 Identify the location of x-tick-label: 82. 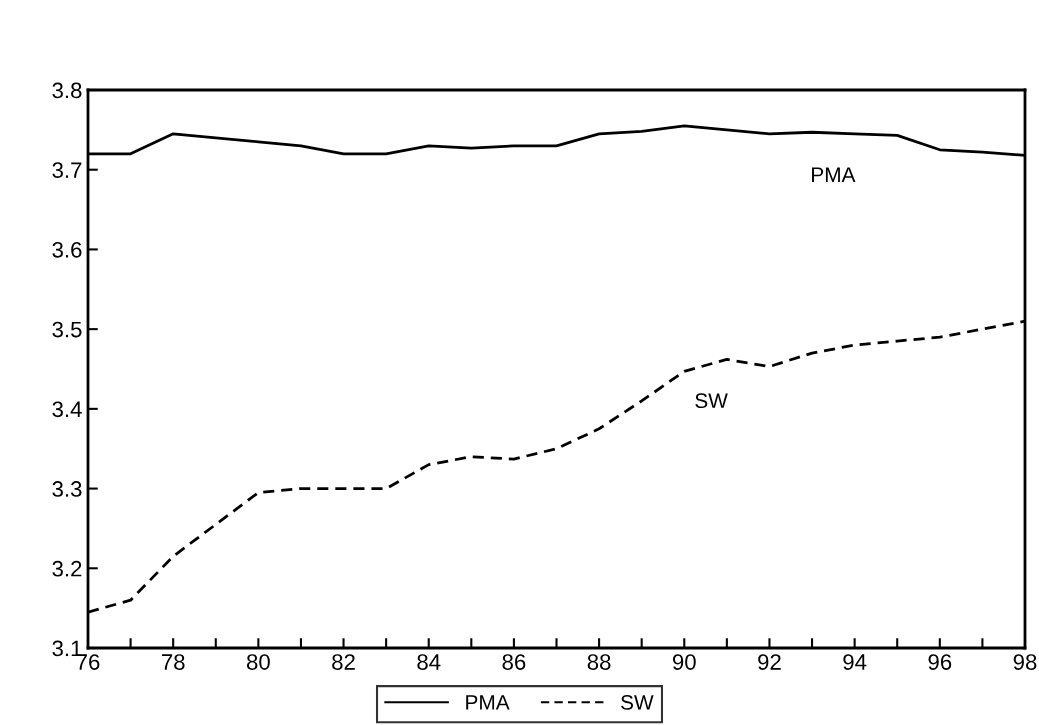
(343, 662).